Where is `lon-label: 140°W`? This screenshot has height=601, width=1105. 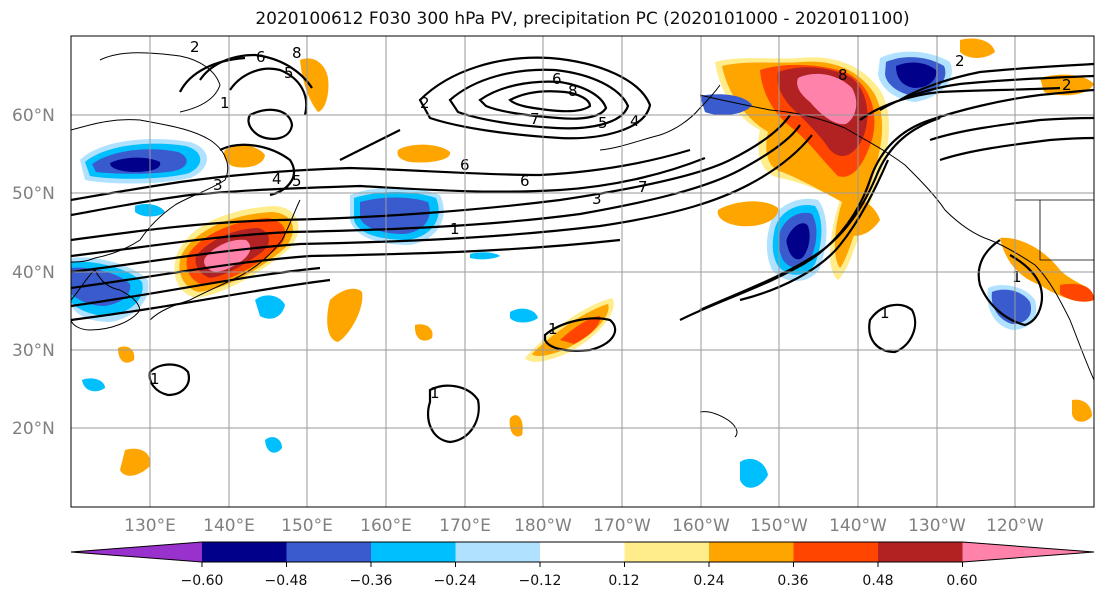
lon-label: 140°W is located at coordinates (858, 526).